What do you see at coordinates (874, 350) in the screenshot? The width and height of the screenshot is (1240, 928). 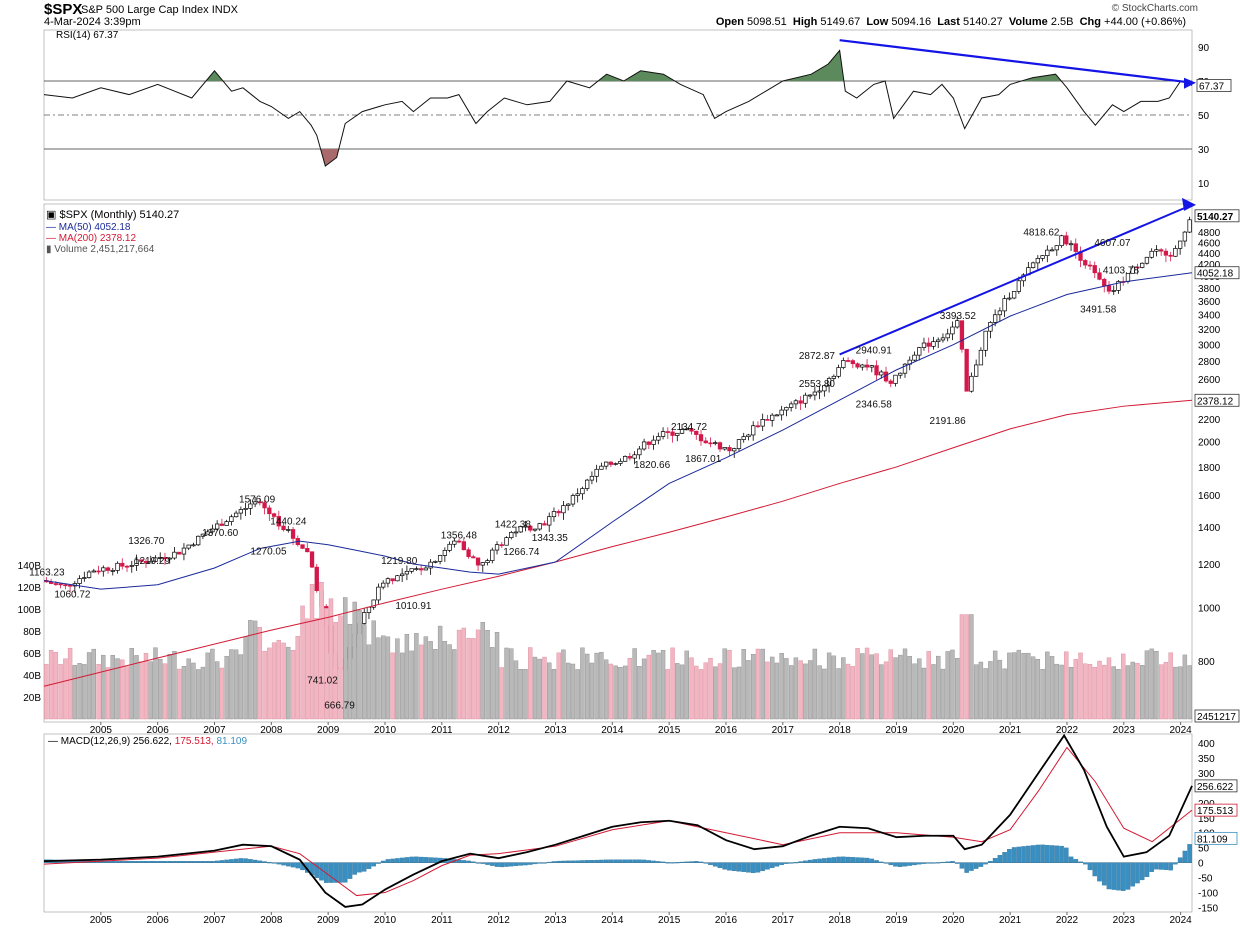 I see `price-annotation: 2940.91` at bounding box center [874, 350].